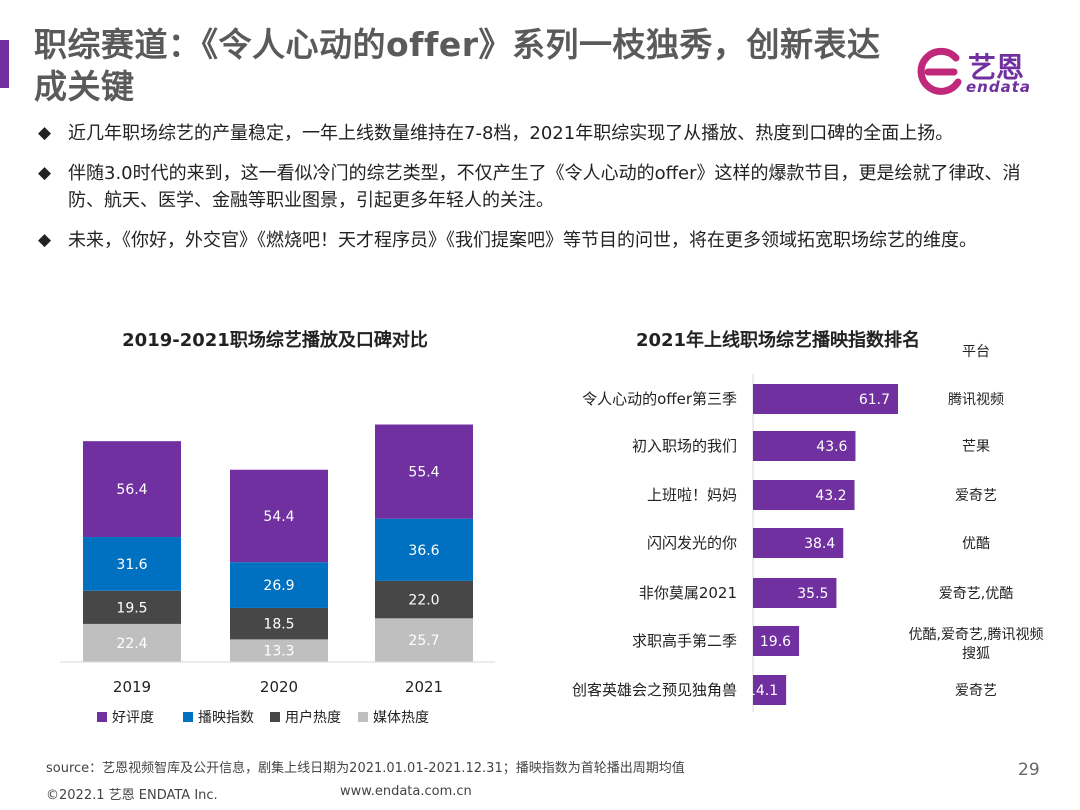 The image size is (1080, 810). Describe the element at coordinates (4, 64) in the screenshot. I see `title-accent-bar` at that location.